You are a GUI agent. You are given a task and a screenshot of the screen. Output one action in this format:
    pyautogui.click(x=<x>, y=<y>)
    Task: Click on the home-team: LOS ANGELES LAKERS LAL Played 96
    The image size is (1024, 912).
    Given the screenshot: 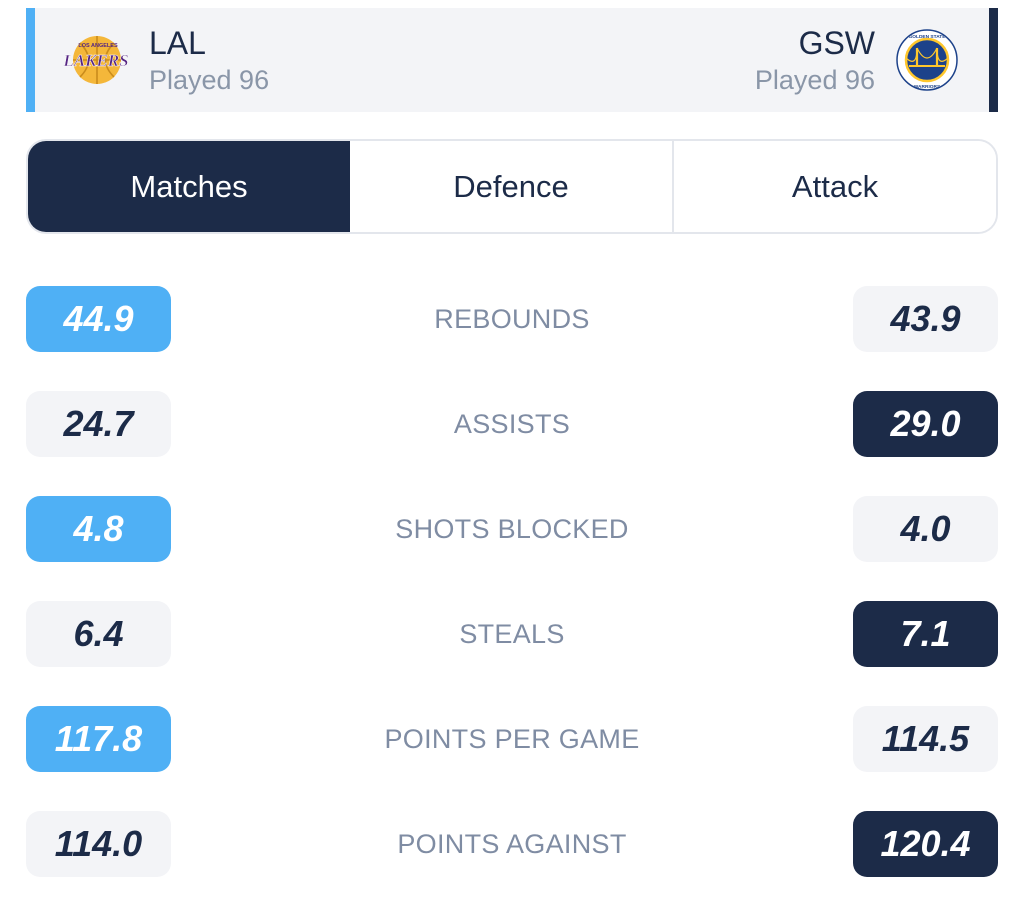 What is the action you would take?
    pyautogui.click(x=163, y=60)
    